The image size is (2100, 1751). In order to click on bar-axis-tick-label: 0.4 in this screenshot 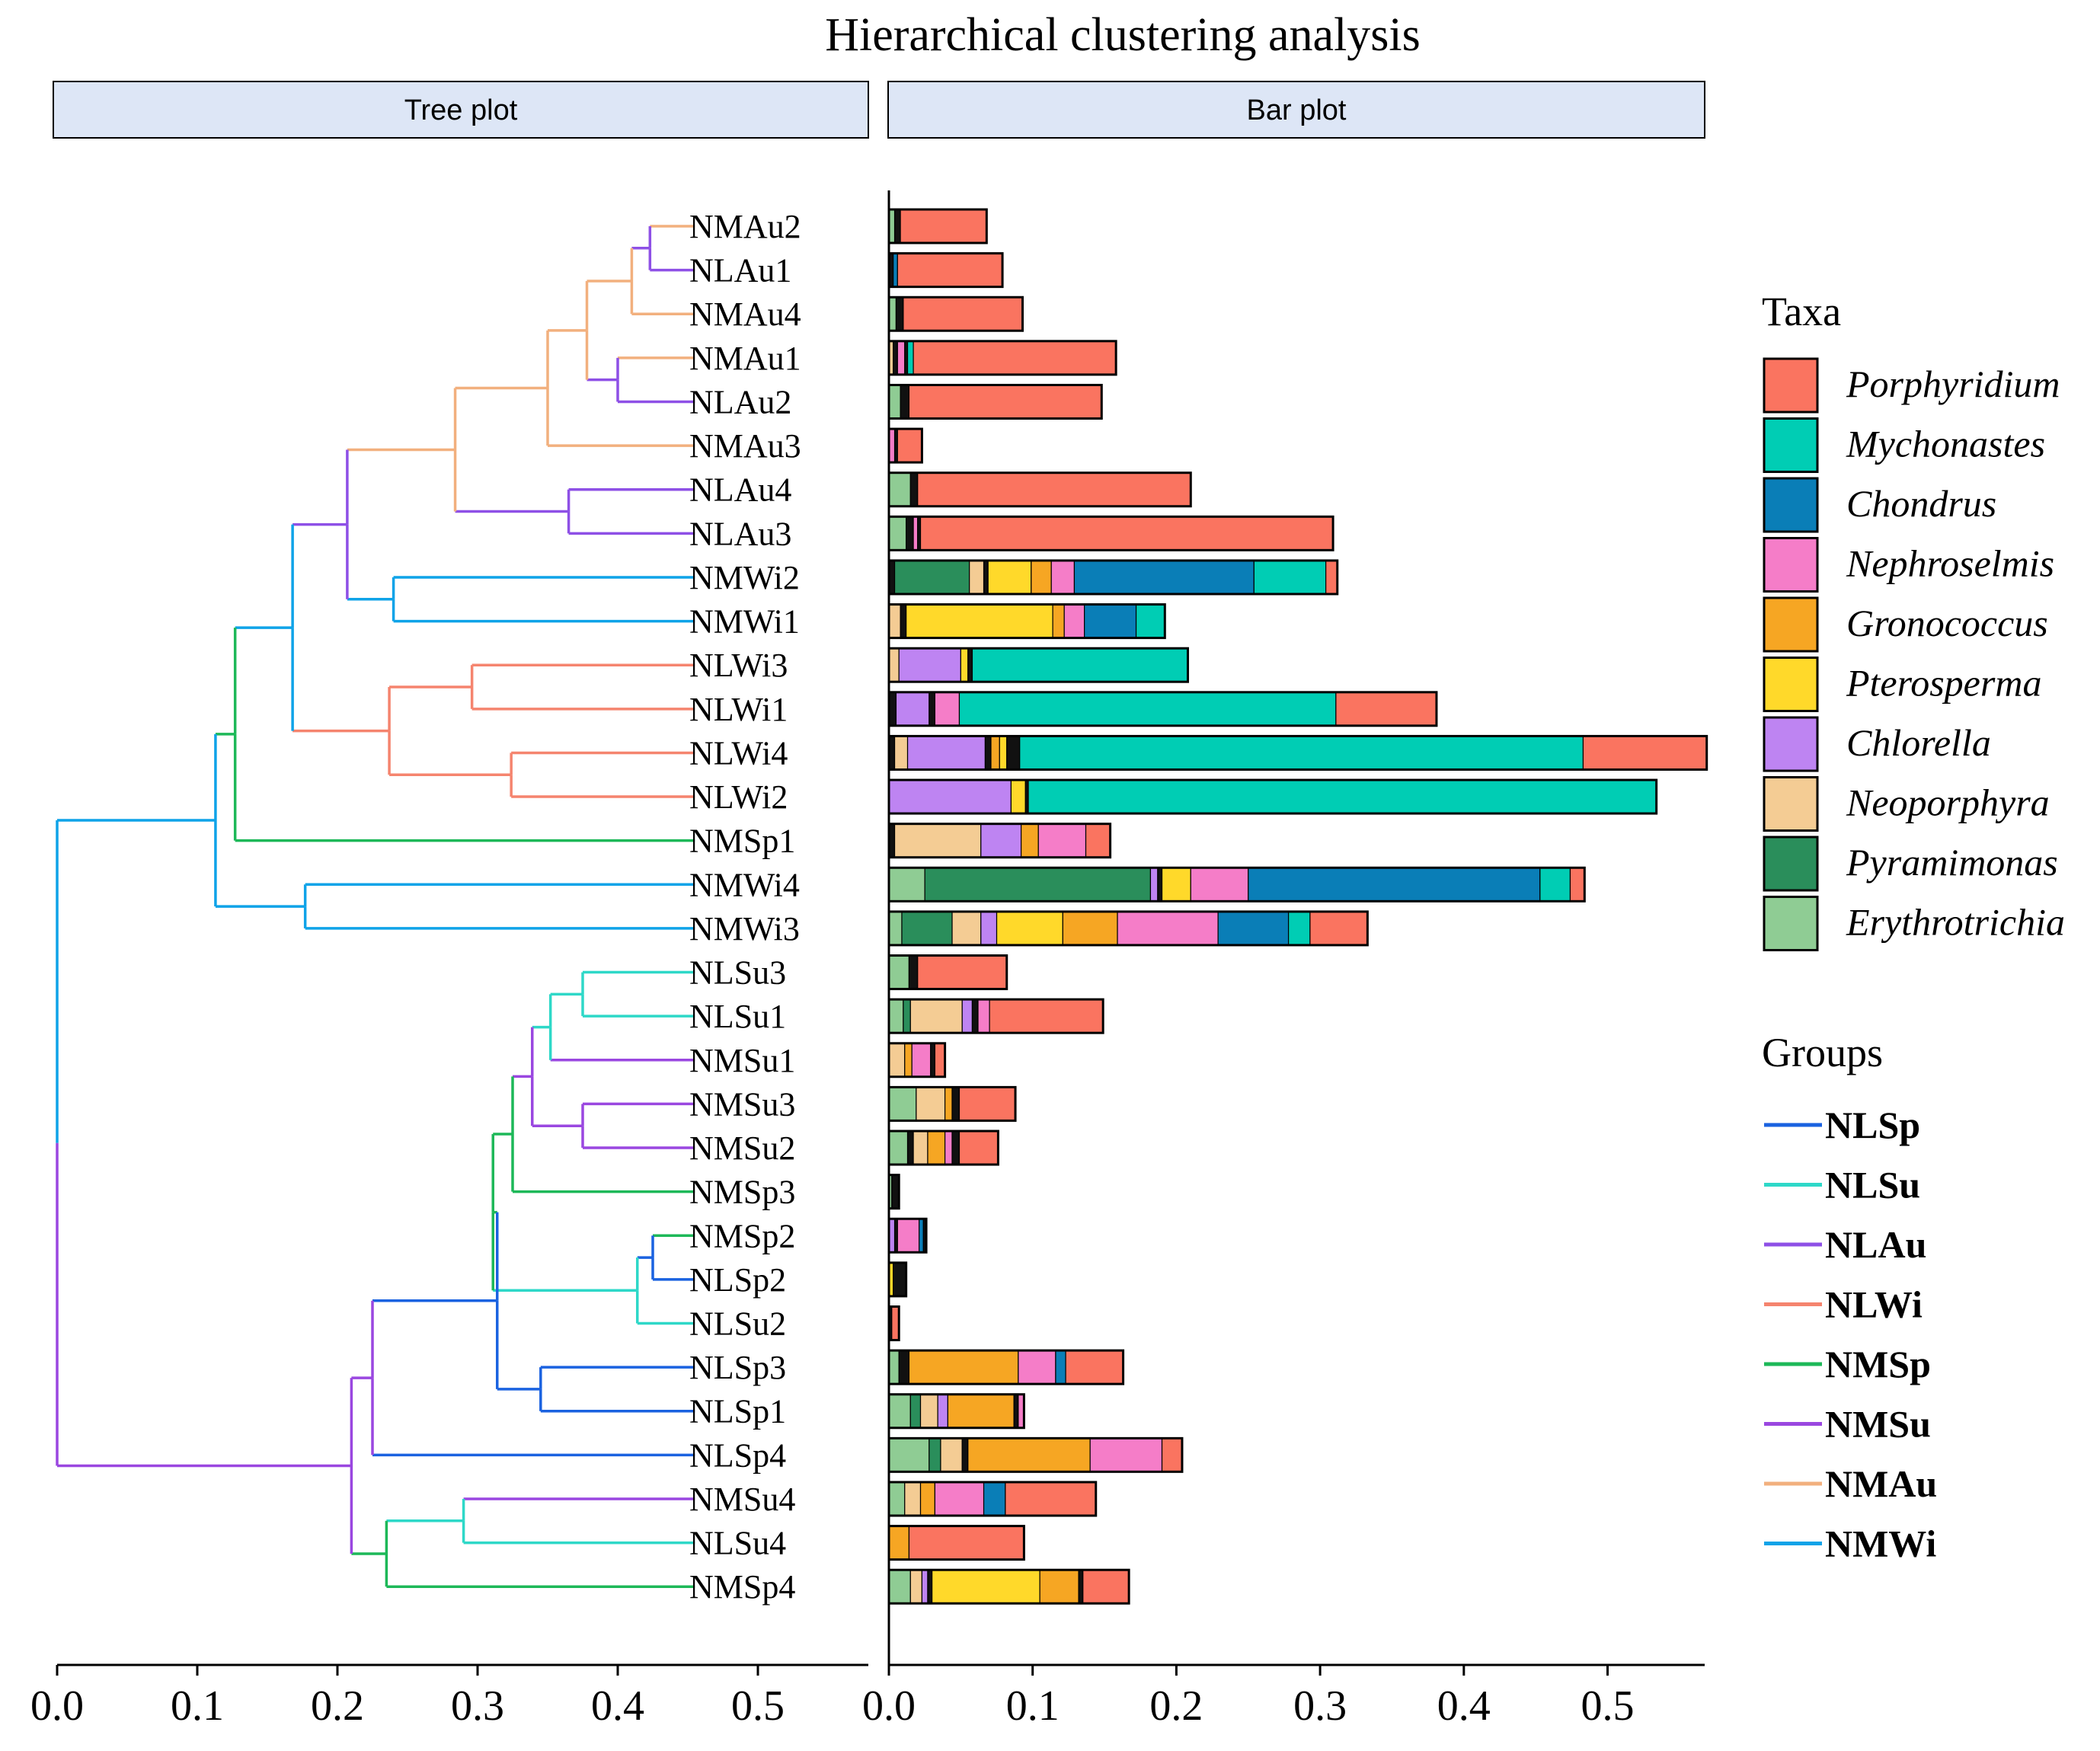, I will do `click(1464, 1706)`.